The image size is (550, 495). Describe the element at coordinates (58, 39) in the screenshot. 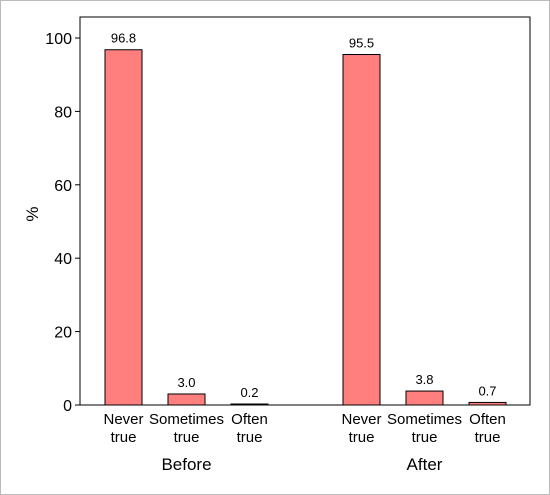

I see `y-tick-label: 100` at that location.